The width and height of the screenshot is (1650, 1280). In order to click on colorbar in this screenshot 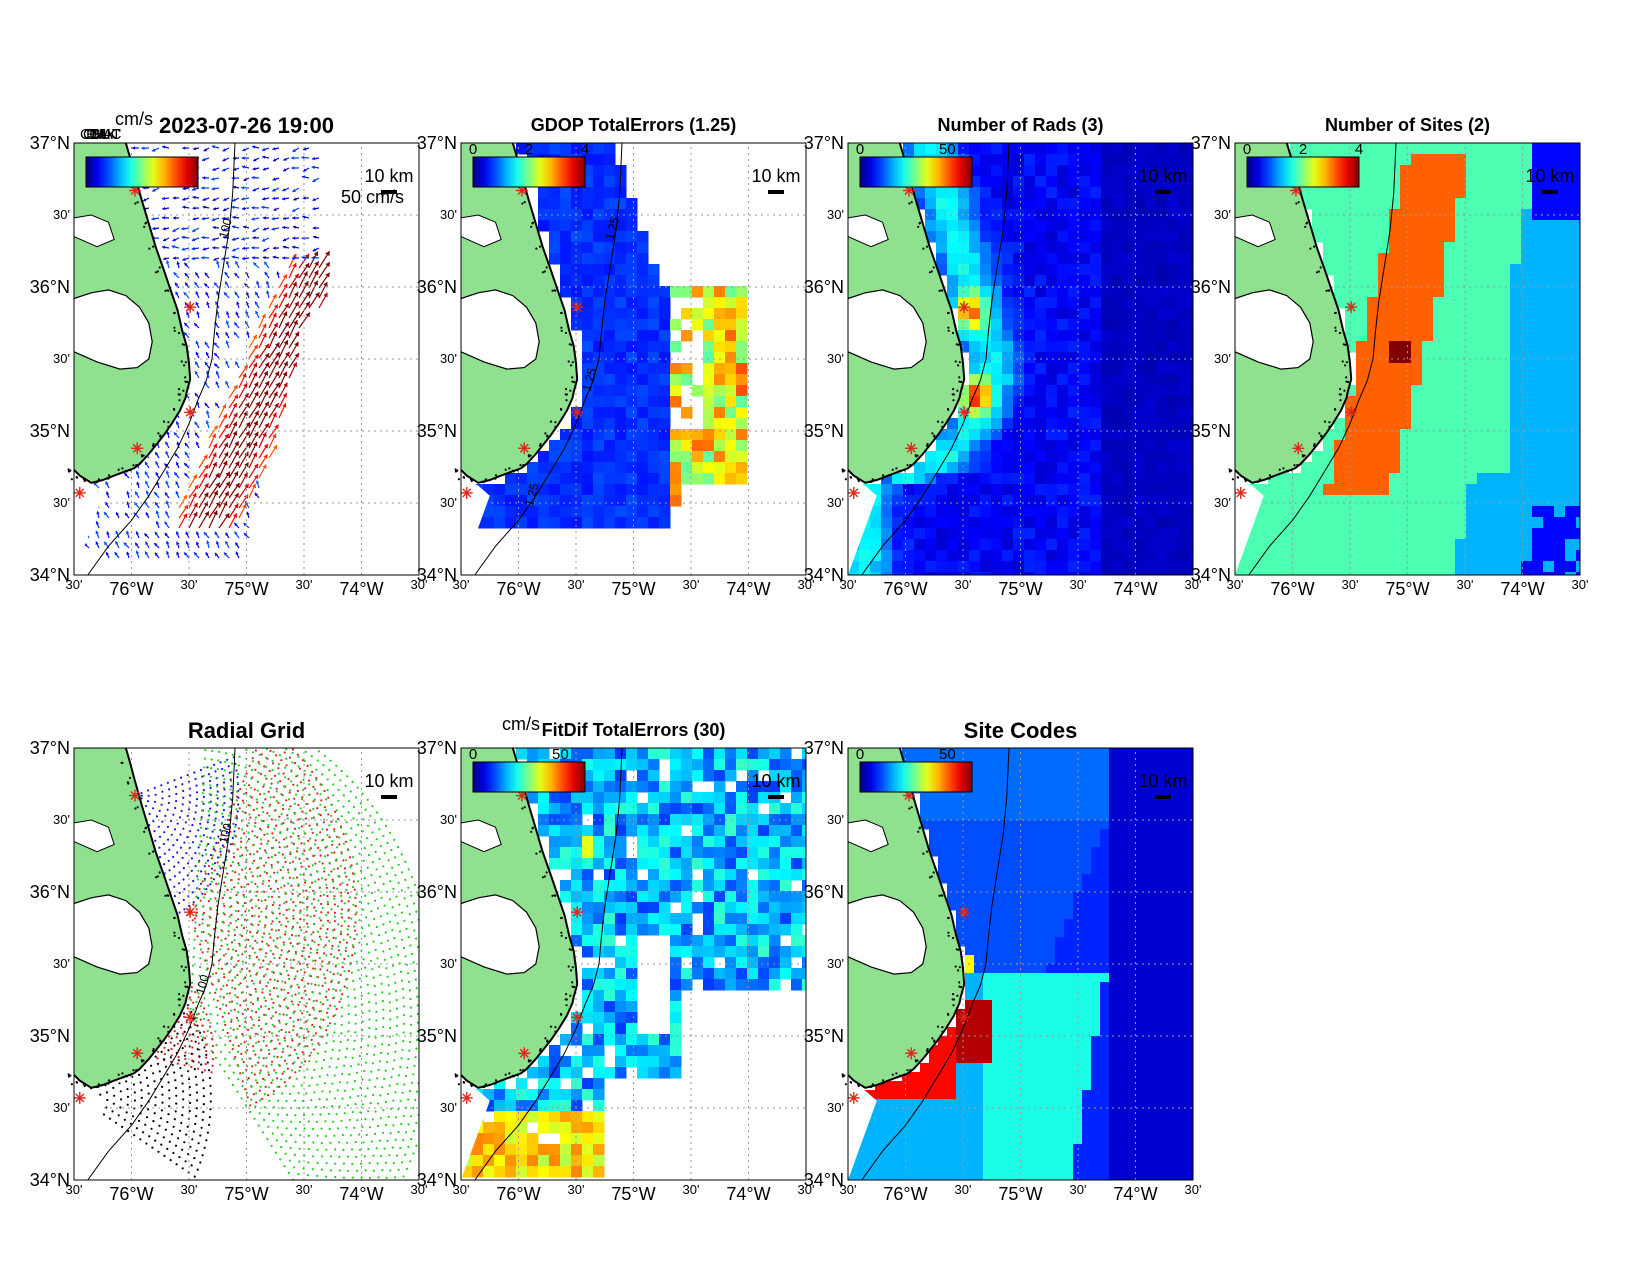, I will do `click(916, 172)`.